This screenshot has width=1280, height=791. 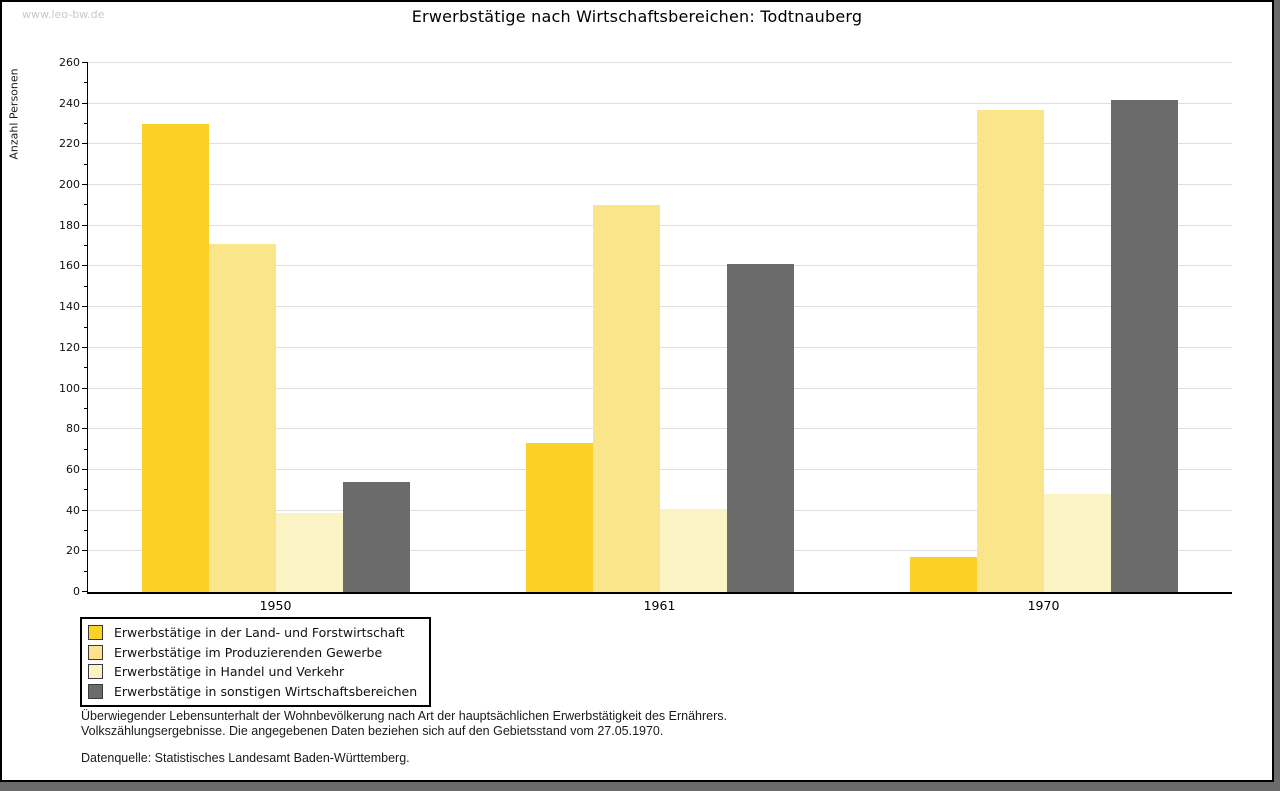 What do you see at coordinates (69, 347) in the screenshot?
I see `y-tick-label: 120` at bounding box center [69, 347].